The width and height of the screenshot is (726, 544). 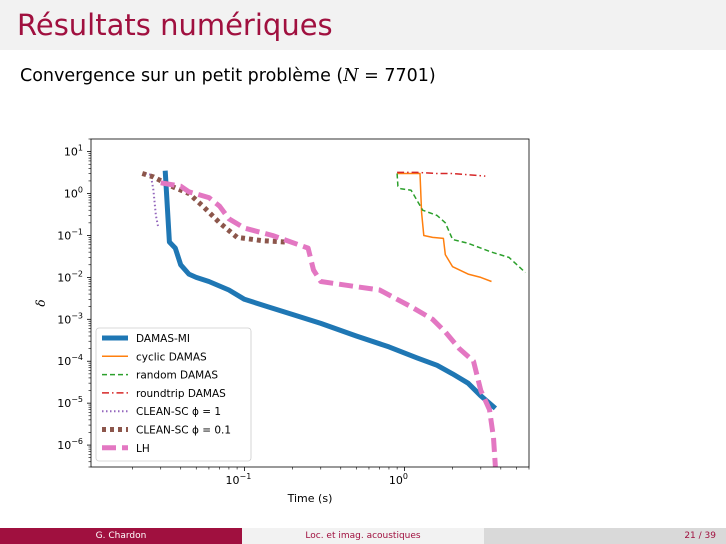 I want to click on y-tick-exponent: −5, so click(x=77, y=399).